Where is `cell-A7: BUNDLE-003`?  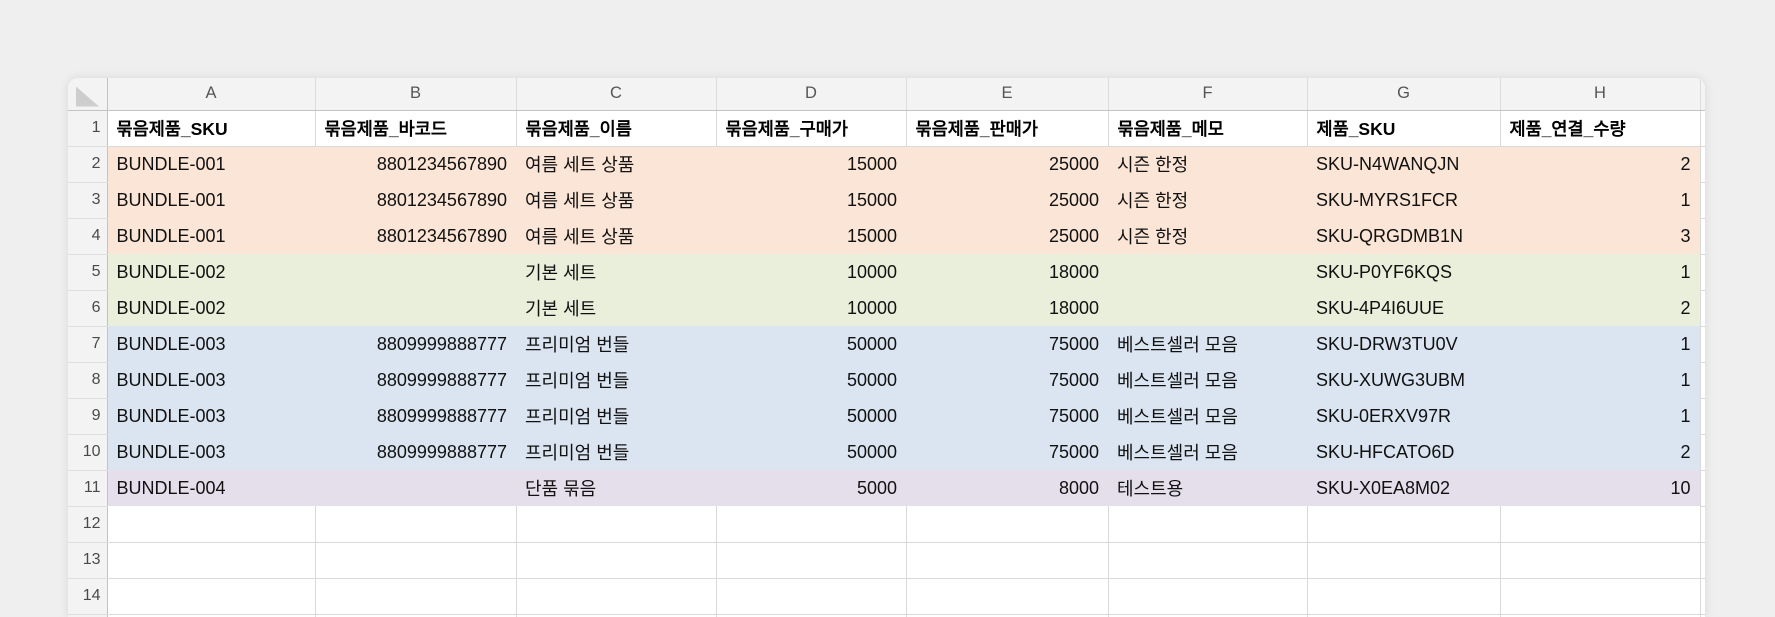
cell-A7: BUNDLE-003 is located at coordinates (211, 344).